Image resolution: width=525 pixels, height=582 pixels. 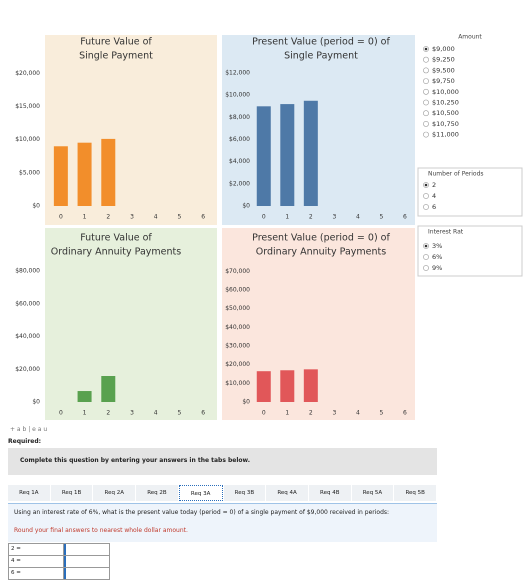 What do you see at coordinates (415, 493) in the screenshot?
I see `tab: Req 5B` at bounding box center [415, 493].